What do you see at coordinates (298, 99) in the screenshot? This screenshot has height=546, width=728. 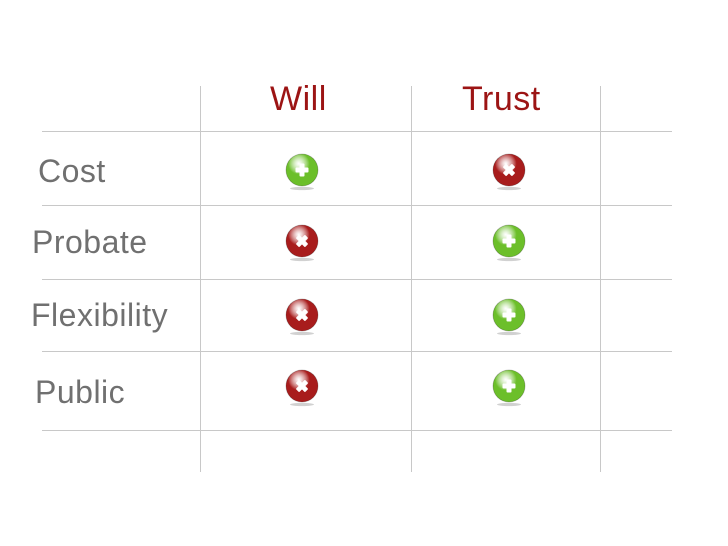 I see `column-header-will: Will` at bounding box center [298, 99].